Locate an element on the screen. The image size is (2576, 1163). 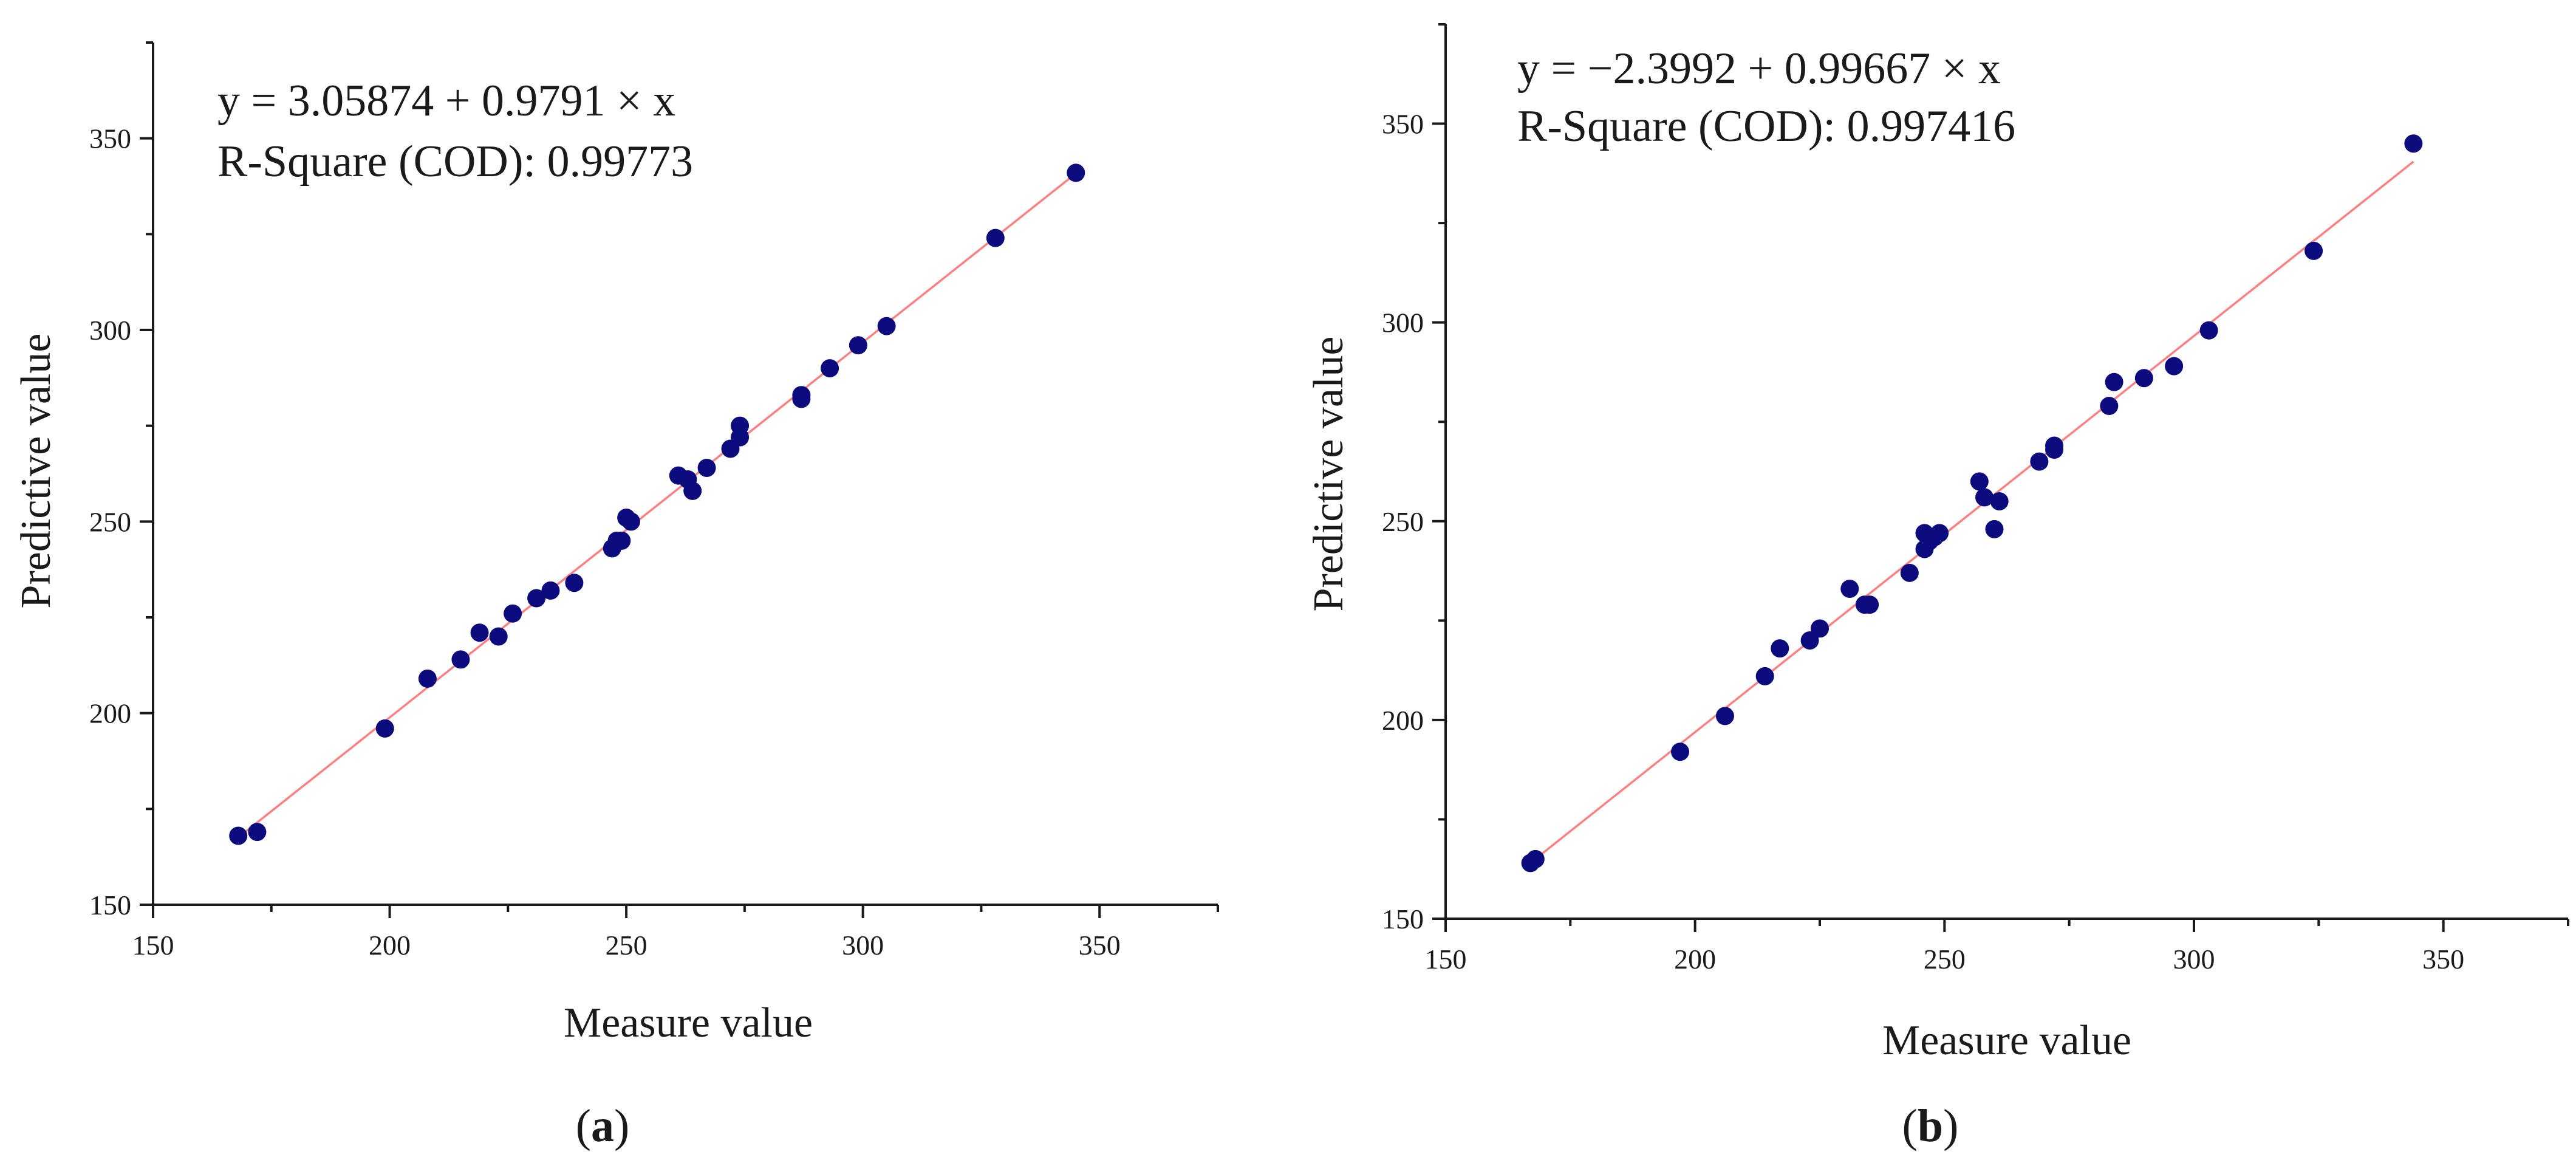
y-tick-labels-b: 150 200 250 300 350 is located at coordinates (1403, 522).